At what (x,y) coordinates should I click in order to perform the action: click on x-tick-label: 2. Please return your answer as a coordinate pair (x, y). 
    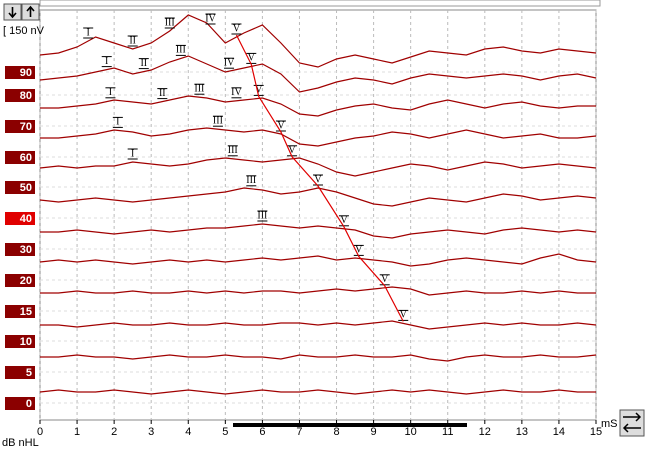
    Looking at the image, I should click on (114, 432).